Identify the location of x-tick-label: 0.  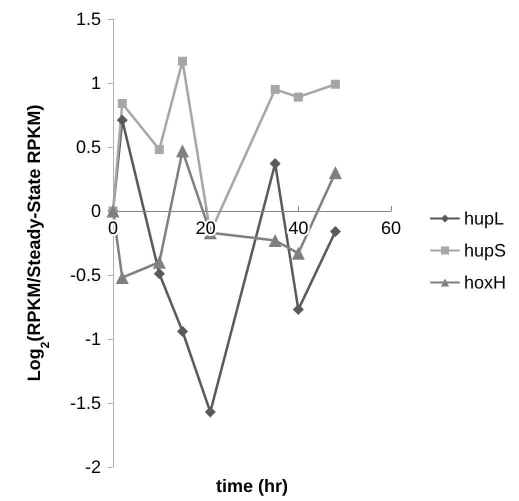
(113, 228).